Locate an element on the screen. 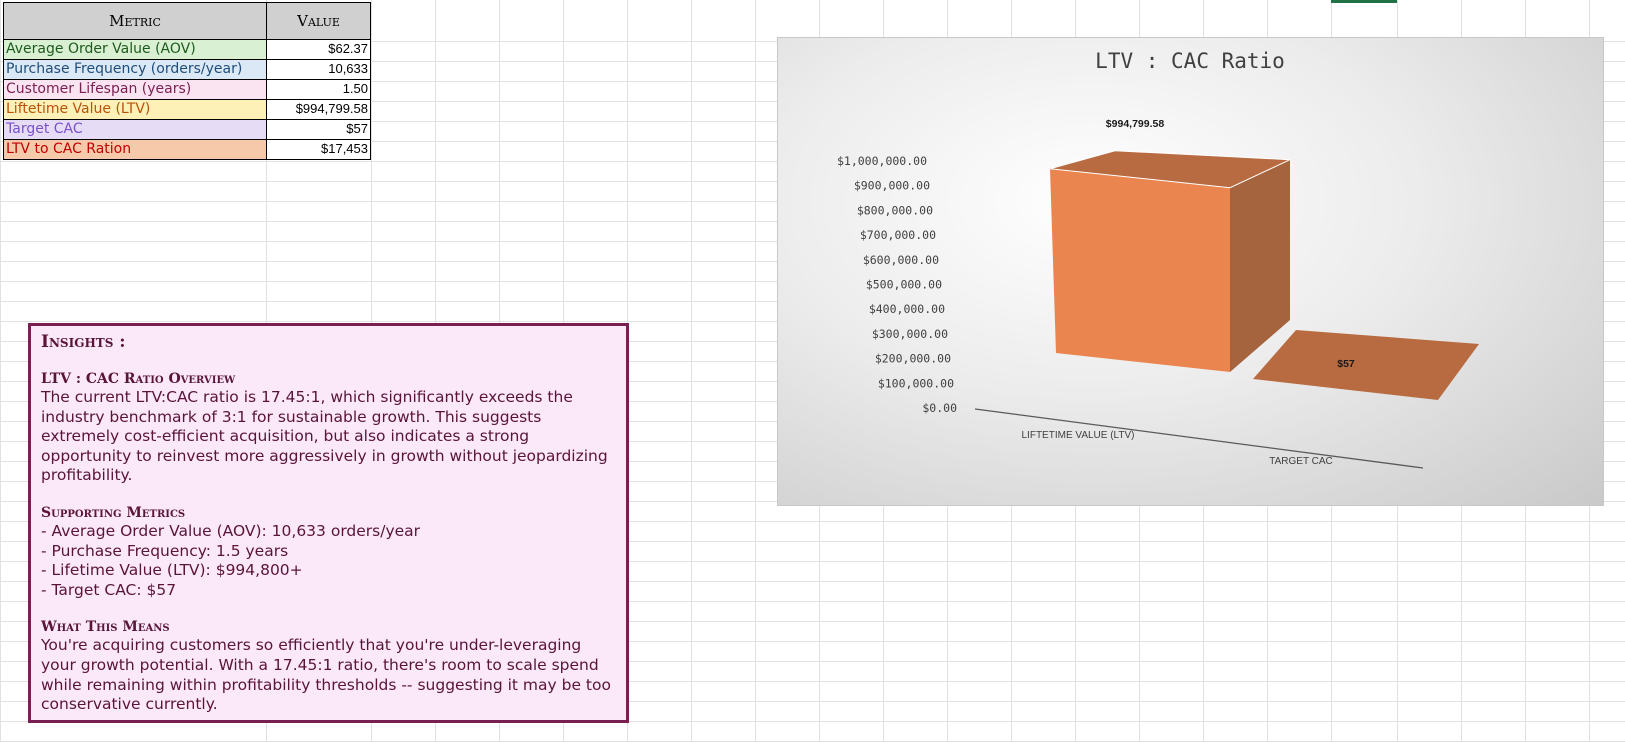 Image resolution: width=1625 pixels, height=742 pixels. table-row: Target CAC $57 is located at coordinates (187, 130).